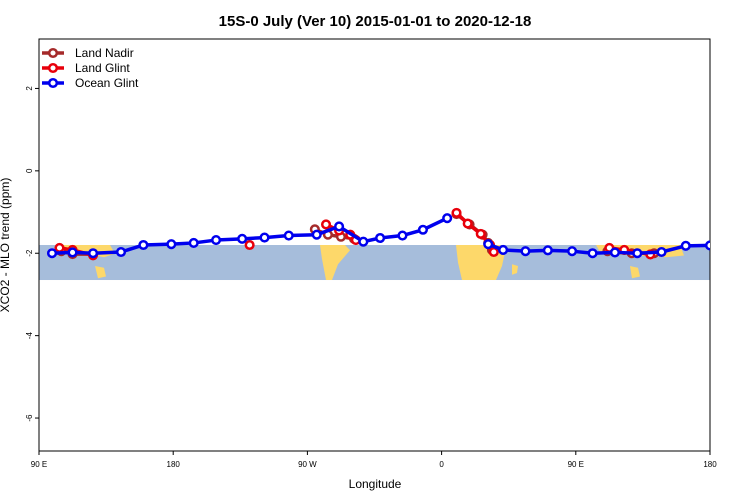 The width and height of the screenshot is (750, 500). What do you see at coordinates (375, 484) in the screenshot?
I see `x-axis-label: Longitude` at bounding box center [375, 484].